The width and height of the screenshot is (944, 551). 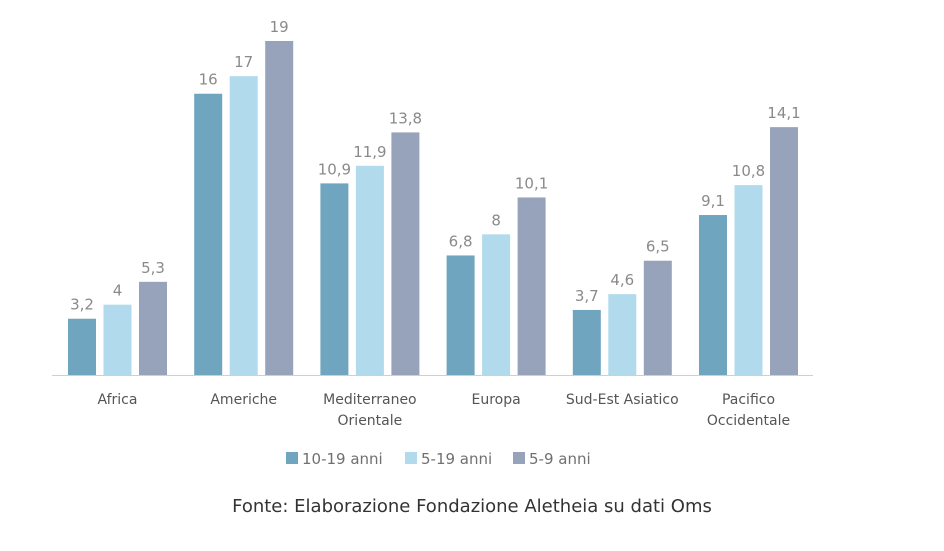 I want to click on data-label: 10,9, so click(x=334, y=169).